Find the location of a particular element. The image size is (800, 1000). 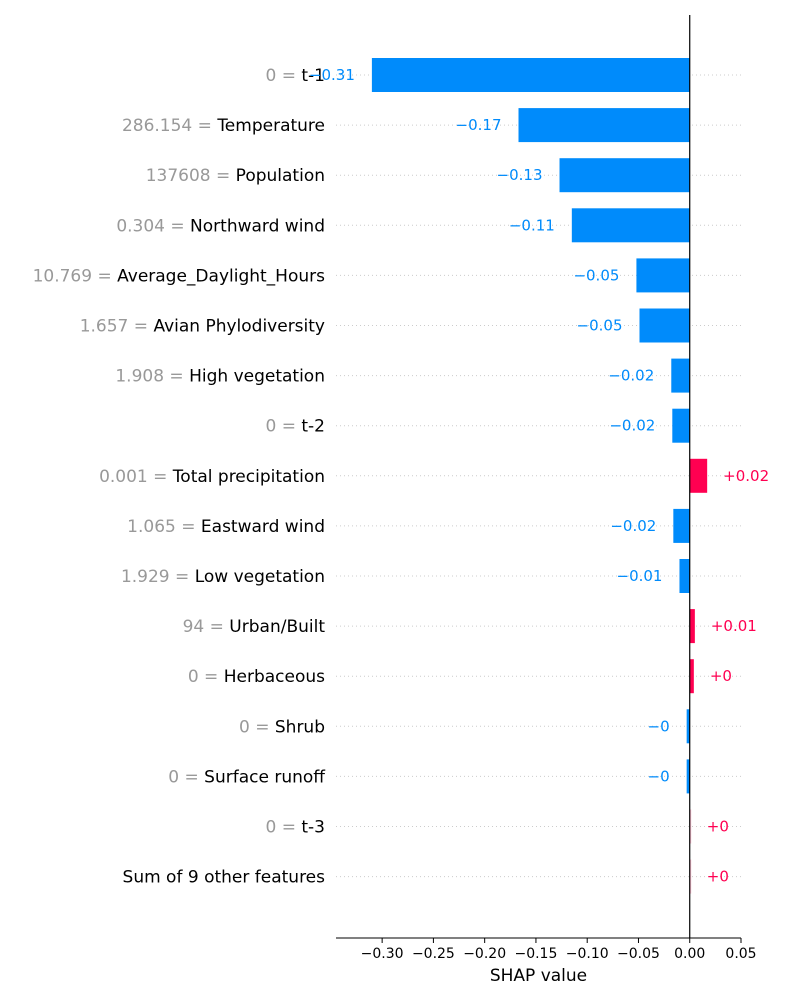

x-tick-label: −0.10 is located at coordinates (587, 954).